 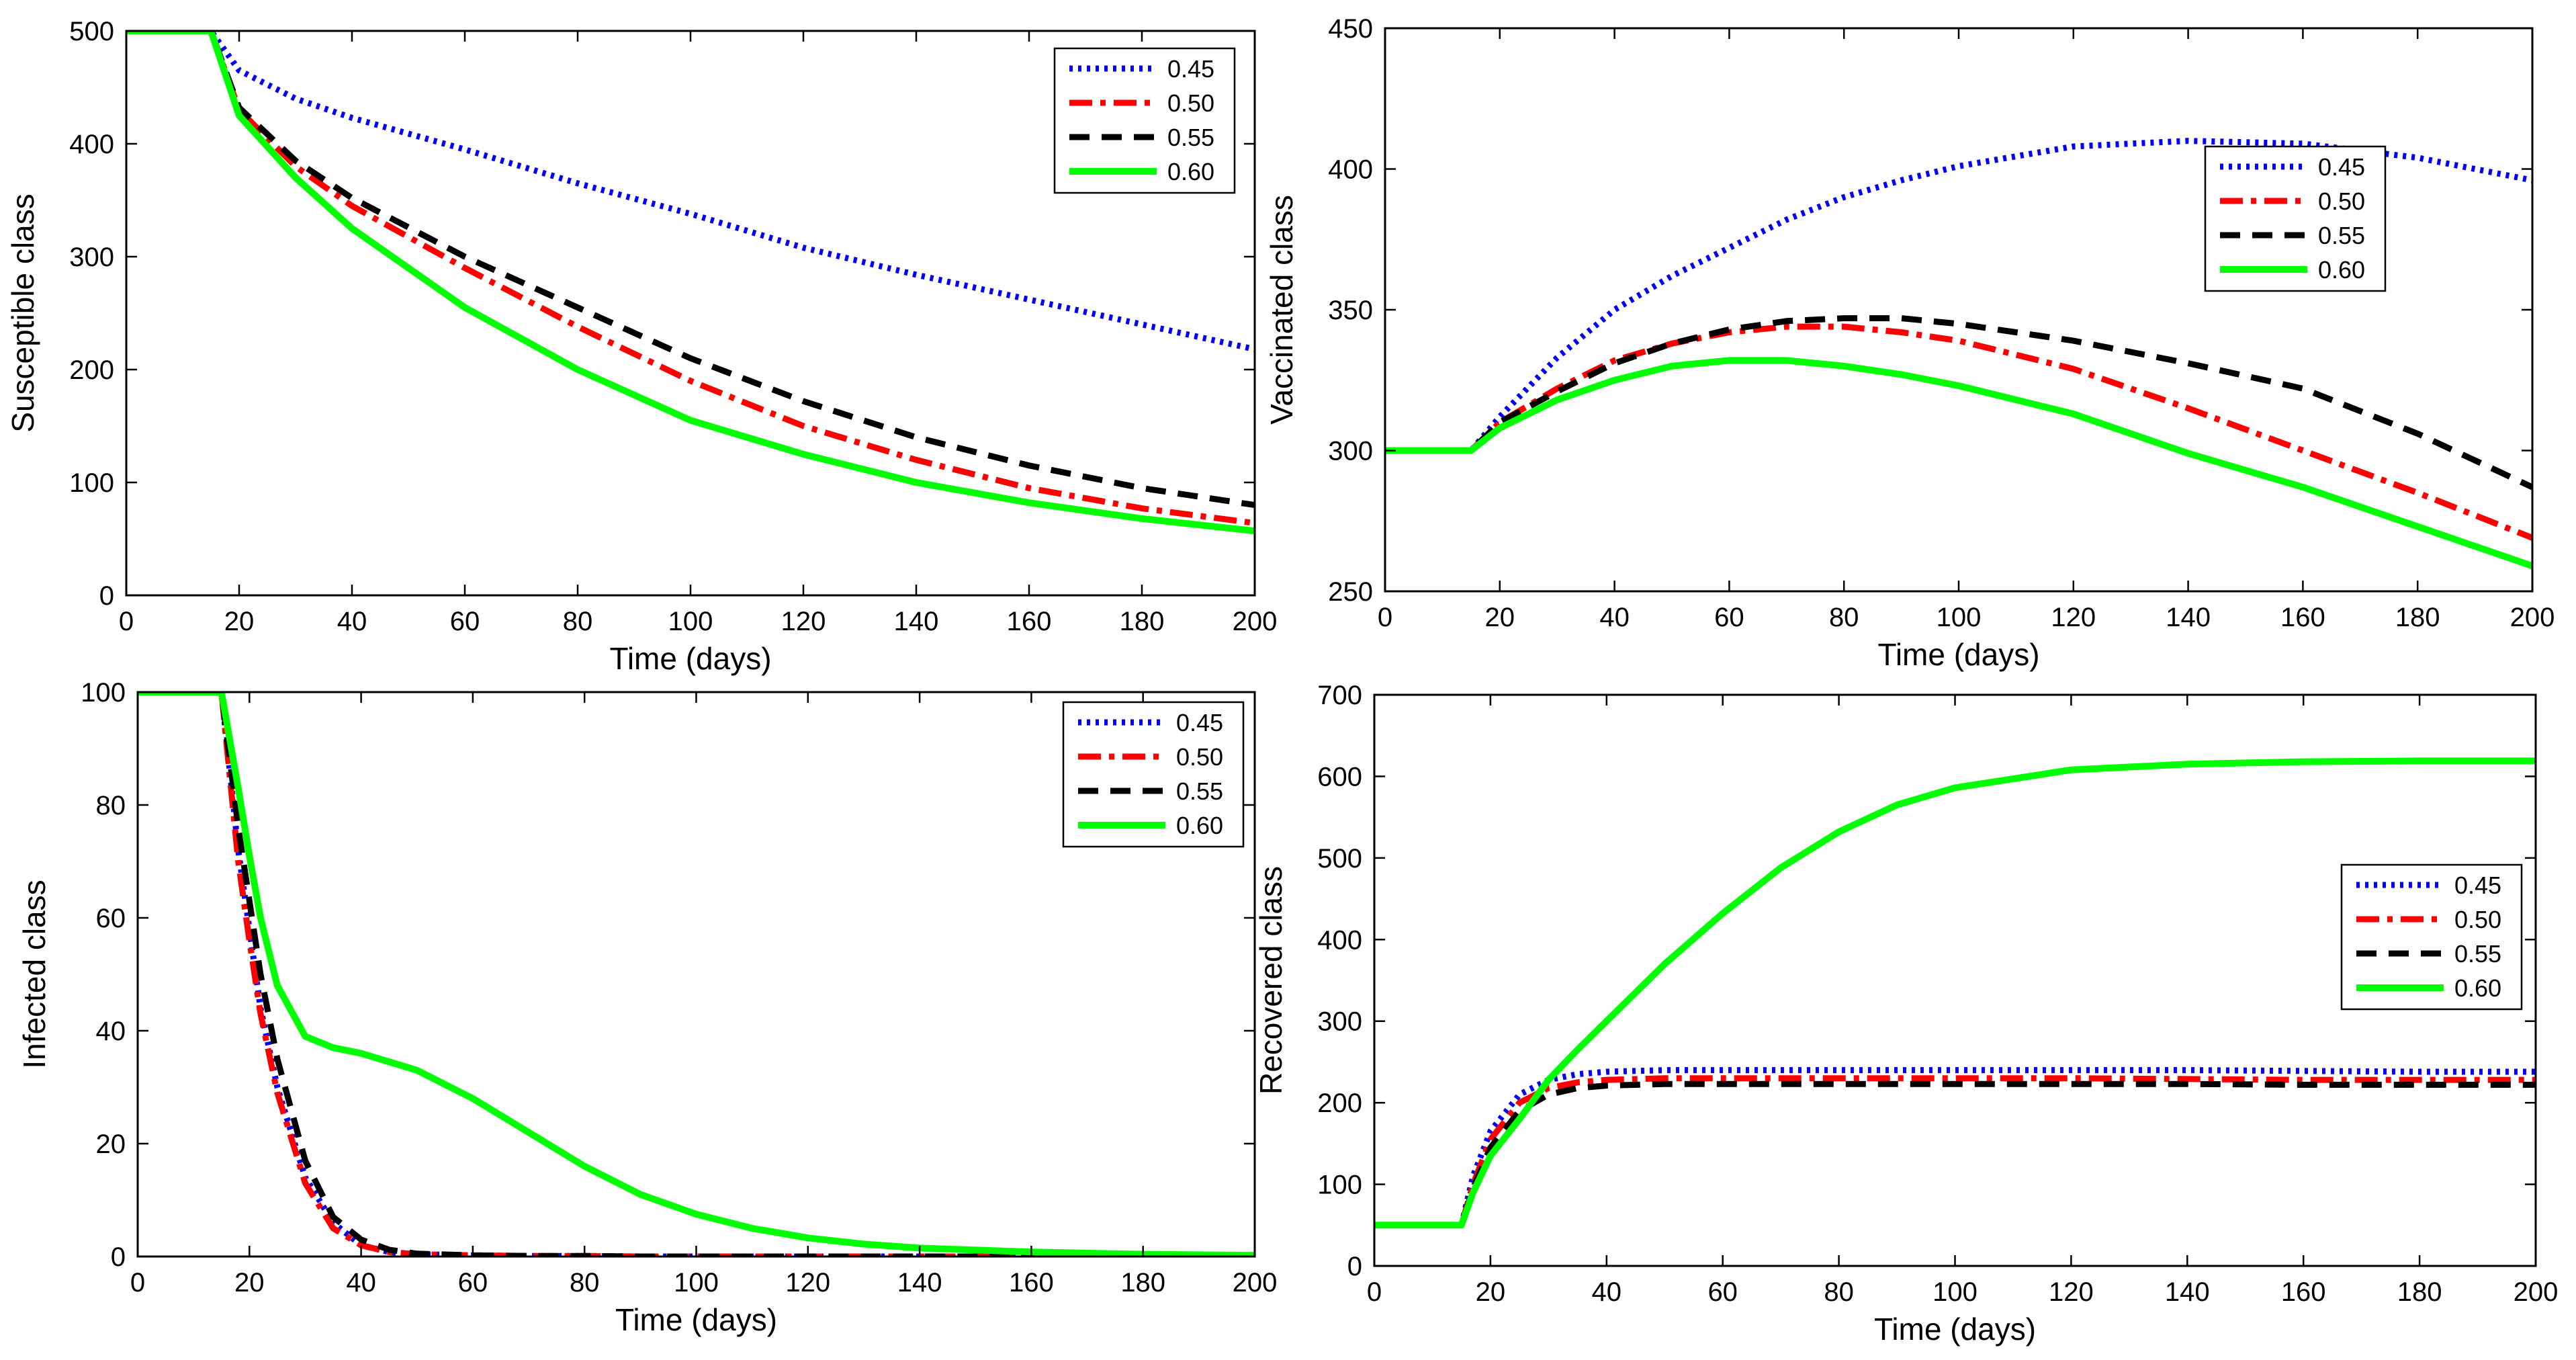 I want to click on y-tick-label: 600, so click(x=1340, y=777).